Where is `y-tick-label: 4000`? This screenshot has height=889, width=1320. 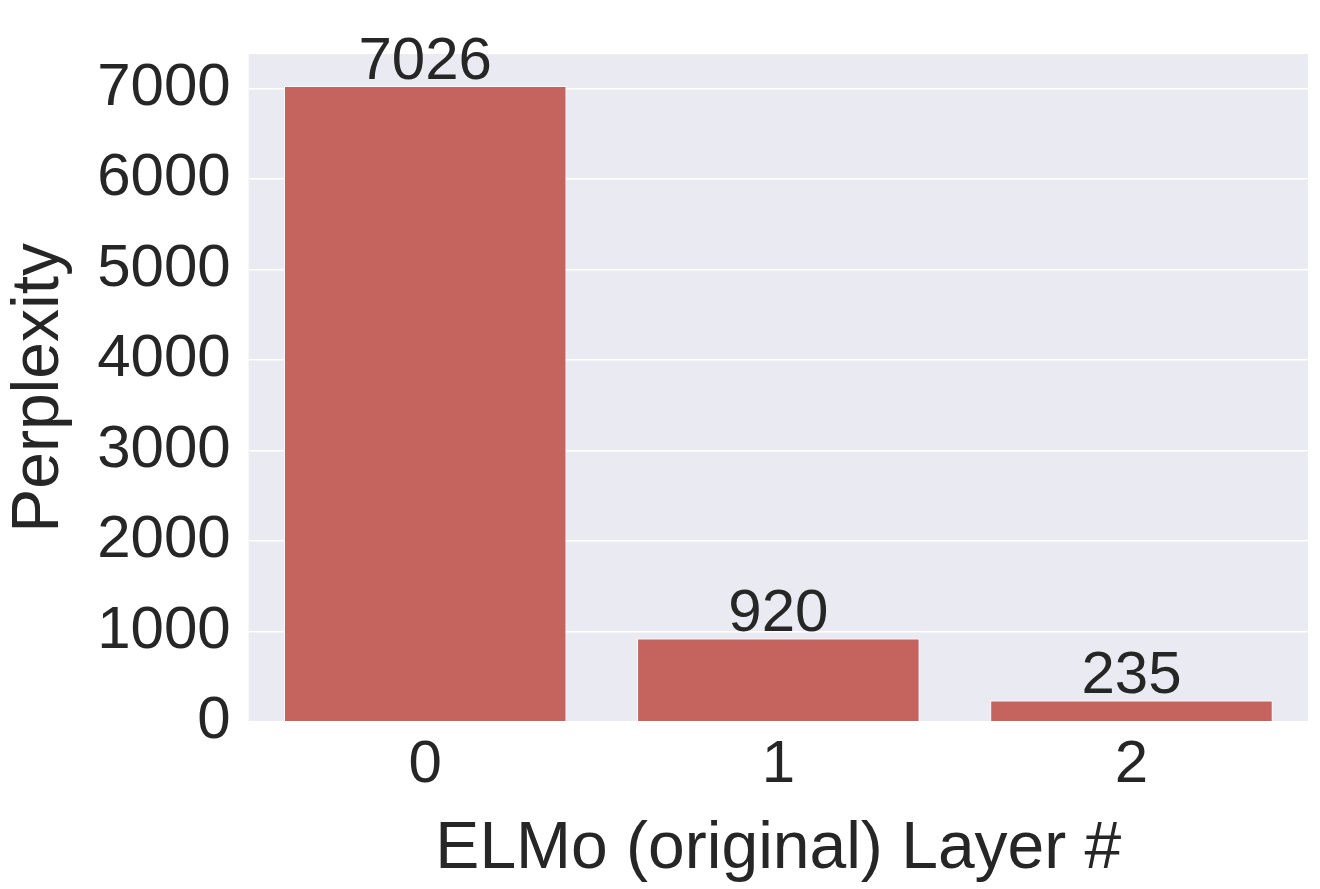
y-tick-label: 4000 is located at coordinates (164, 356).